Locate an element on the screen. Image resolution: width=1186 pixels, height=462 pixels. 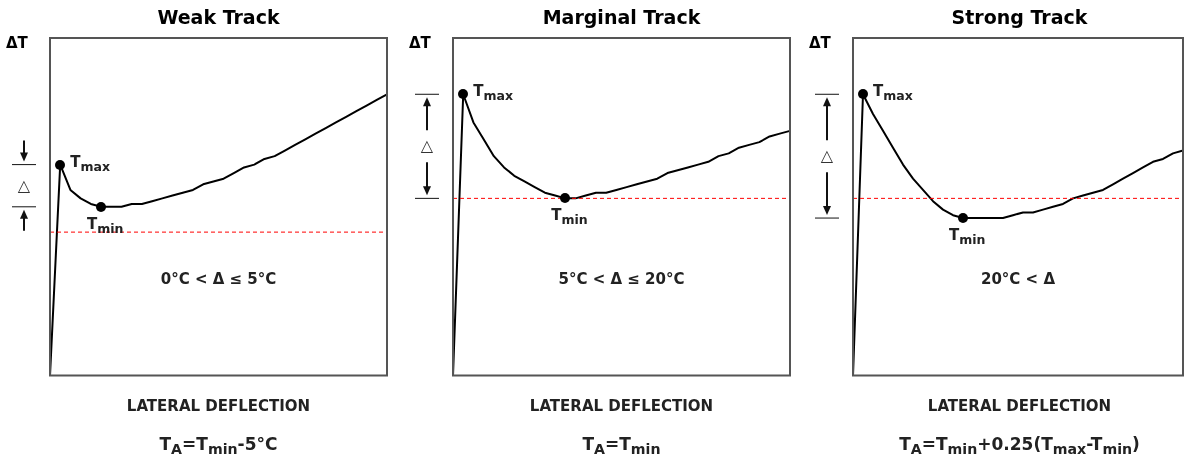
annotation: 0°C < Δ ≤ 5°C is located at coordinates (218, 279).